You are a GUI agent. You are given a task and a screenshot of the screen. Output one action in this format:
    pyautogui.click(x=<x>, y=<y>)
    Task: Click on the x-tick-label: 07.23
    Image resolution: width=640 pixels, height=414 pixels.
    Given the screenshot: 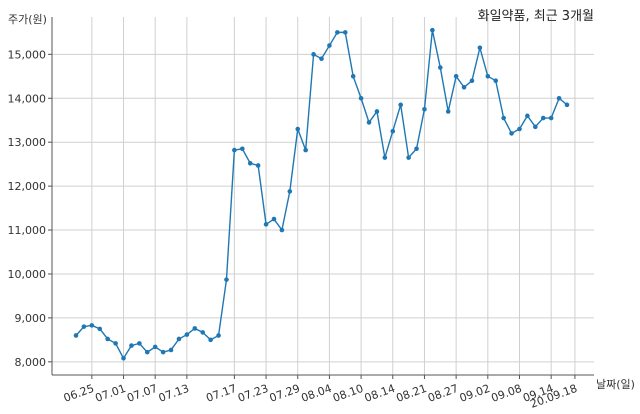 What is the action you would take?
    pyautogui.click(x=253, y=393)
    